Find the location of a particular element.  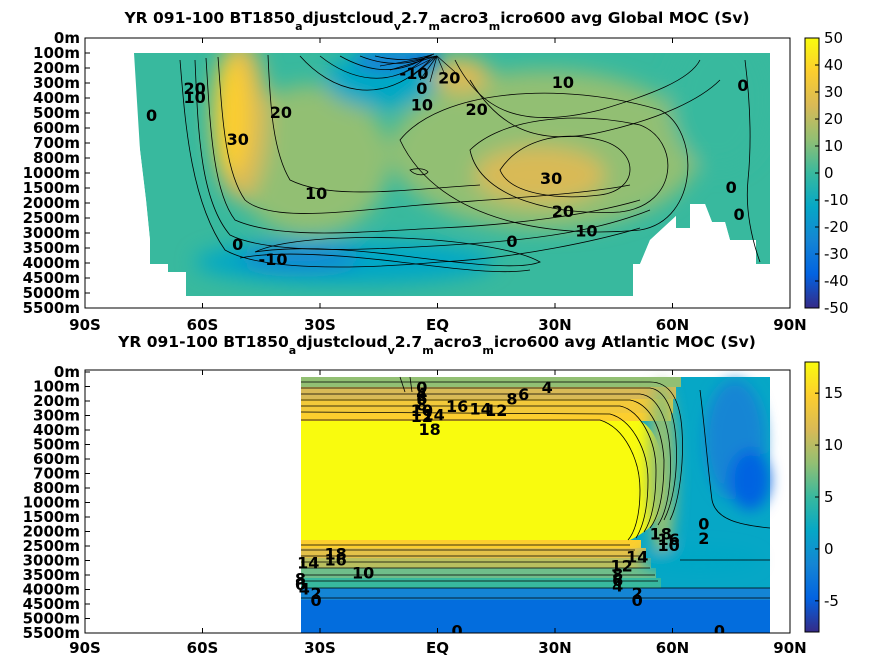

colorbar-tick-label: 30 is located at coordinates (833, 92).